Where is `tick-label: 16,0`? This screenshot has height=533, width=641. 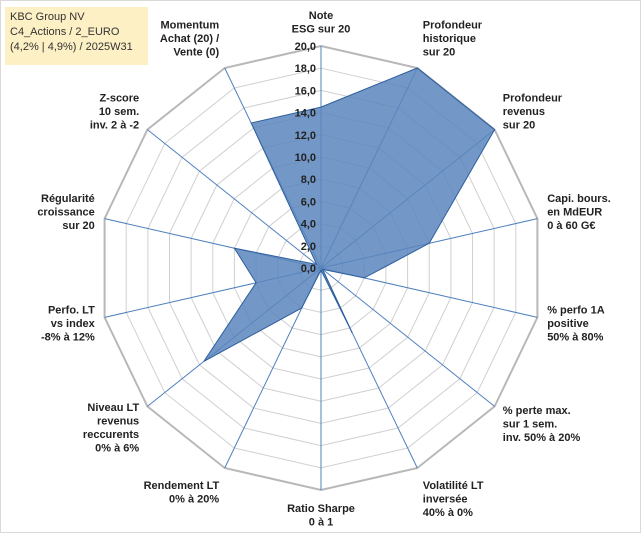
tick-label: 16,0 is located at coordinates (305, 91).